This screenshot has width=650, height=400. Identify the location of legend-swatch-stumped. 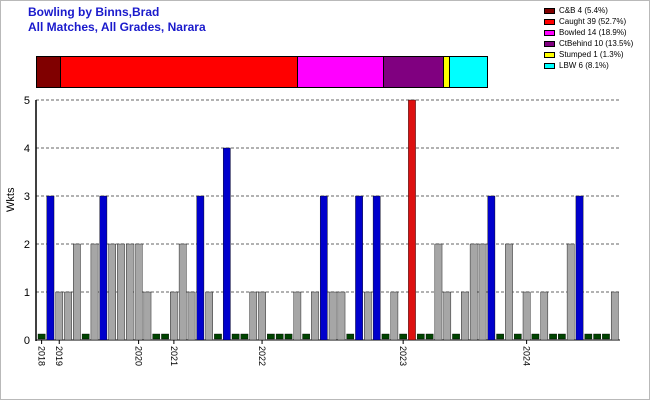
(549, 54).